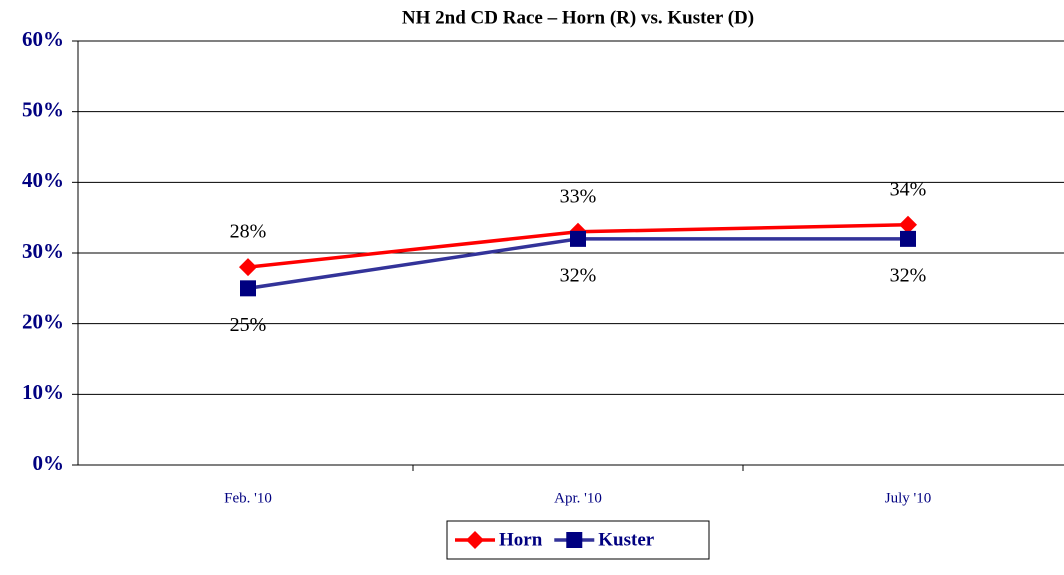  What do you see at coordinates (908, 189) in the screenshot?
I see `data-label: 34%` at bounding box center [908, 189].